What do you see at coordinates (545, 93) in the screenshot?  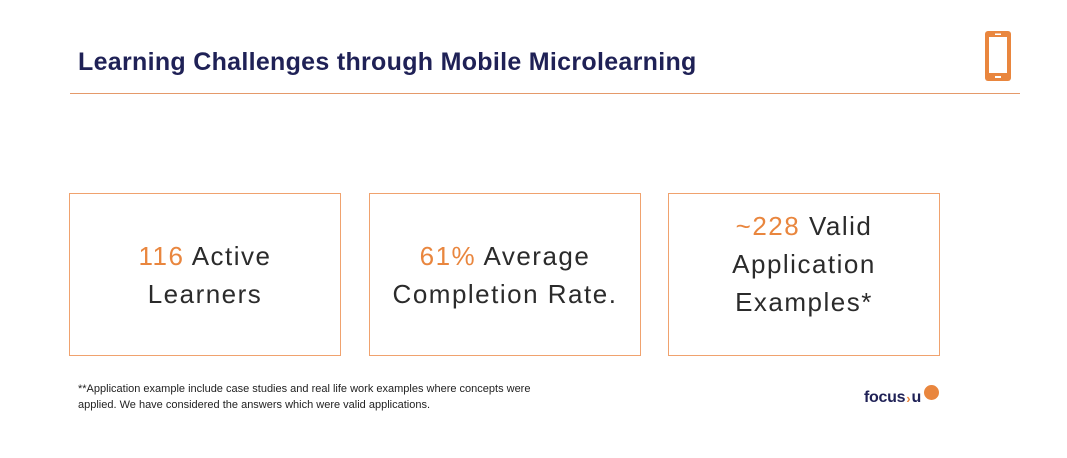 I see `title-divider` at bounding box center [545, 93].